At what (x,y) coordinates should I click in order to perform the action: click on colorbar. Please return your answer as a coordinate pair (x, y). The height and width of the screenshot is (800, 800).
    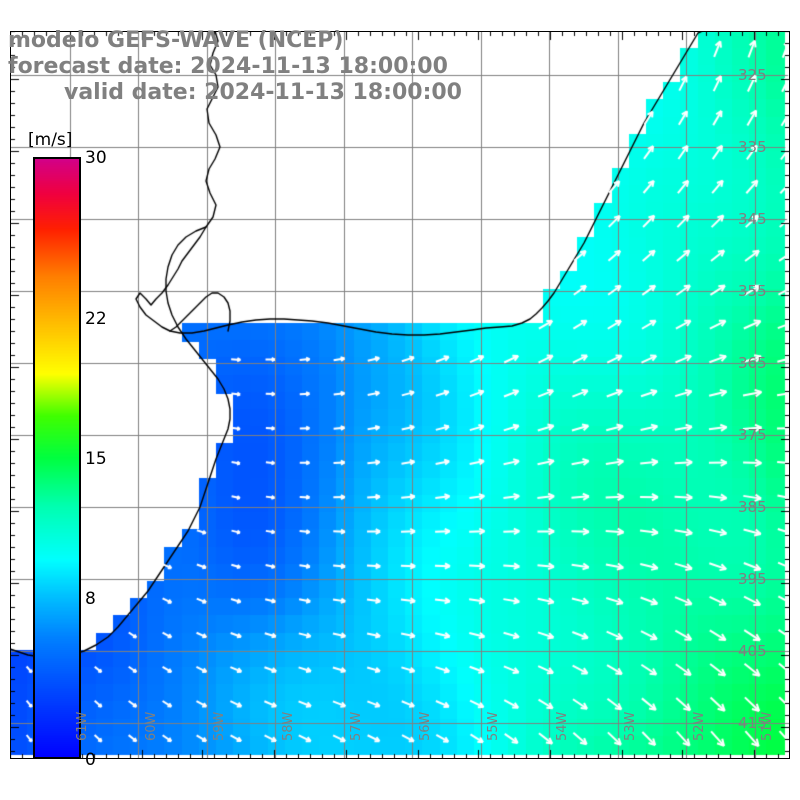
    Looking at the image, I should click on (57, 458).